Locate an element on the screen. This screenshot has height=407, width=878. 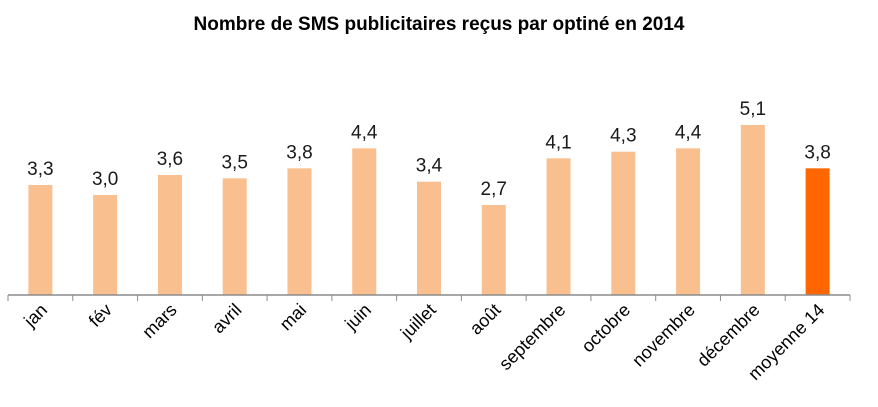
x-tick-label: juin is located at coordinates (357, 317).